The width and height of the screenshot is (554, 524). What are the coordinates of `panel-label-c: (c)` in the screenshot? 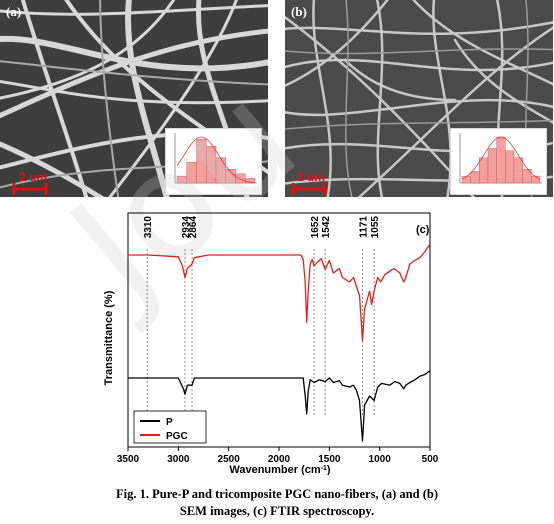 It's located at (423, 230).